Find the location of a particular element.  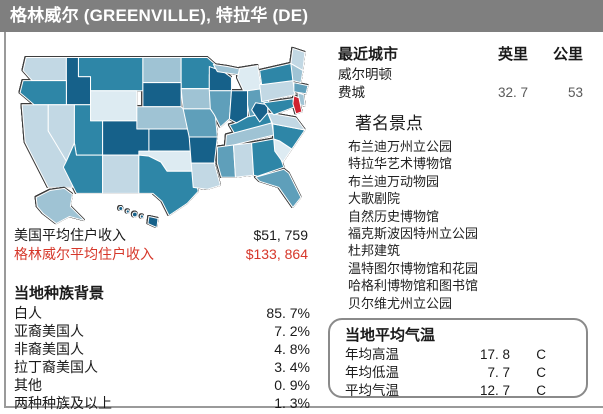

ethnicity-row: 亚裔美国人 7. 2% is located at coordinates (162, 331).